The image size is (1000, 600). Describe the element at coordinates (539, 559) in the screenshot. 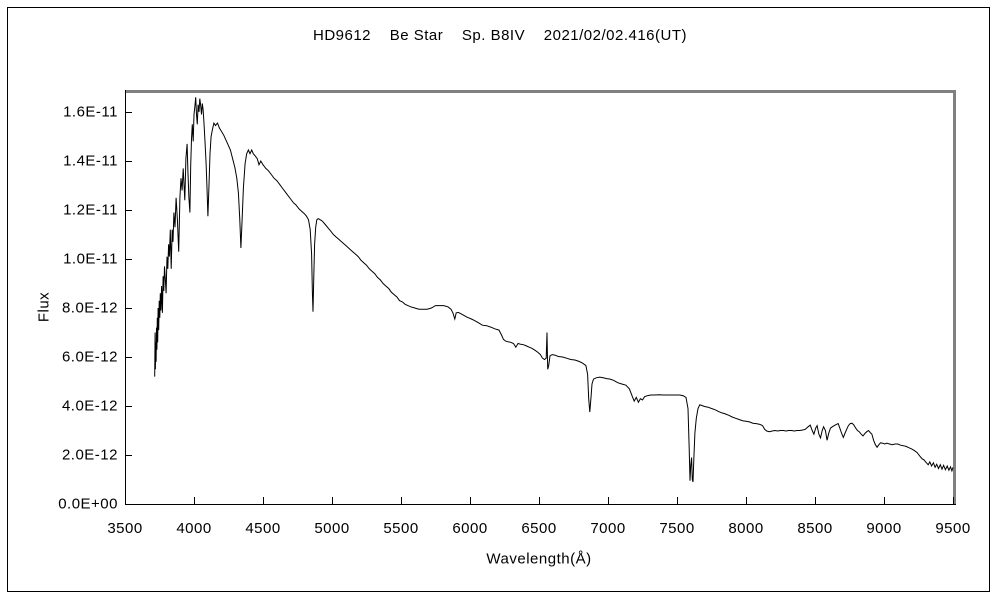

I see `x-axis-title: Wavelength(Å)` at that location.